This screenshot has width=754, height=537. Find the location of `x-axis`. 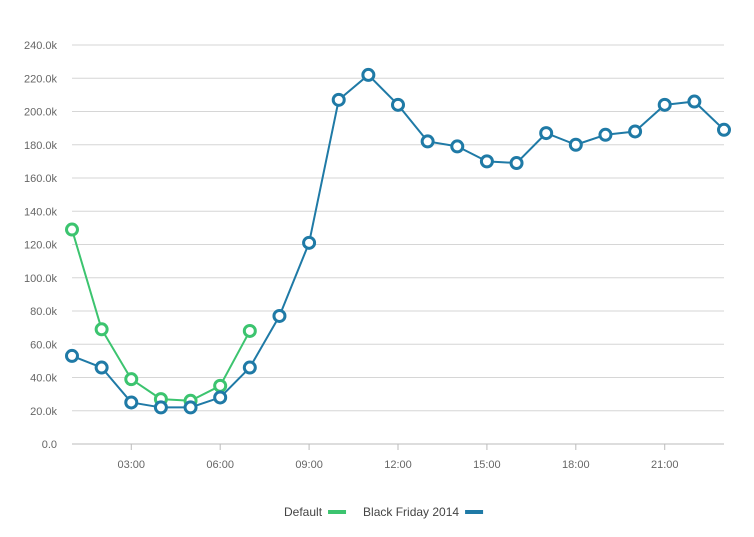

x-axis is located at coordinates (398, 446).